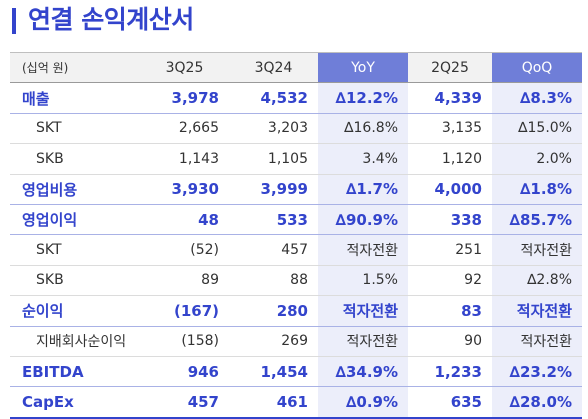  Describe the element at coordinates (450, 129) in the screenshot. I see `cell-2q25: 3,135` at that location.